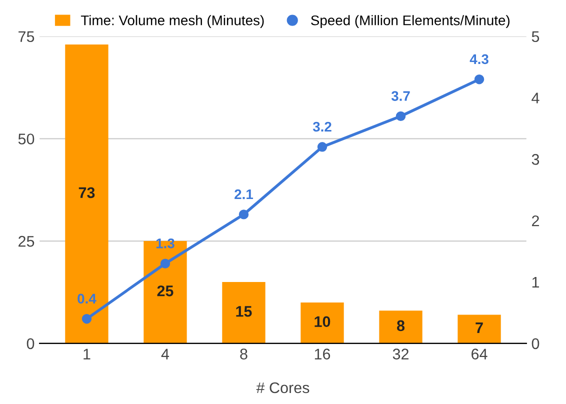 The width and height of the screenshot is (566, 404). What do you see at coordinates (400, 96) in the screenshot?
I see `data-label: 3.7` at bounding box center [400, 96].